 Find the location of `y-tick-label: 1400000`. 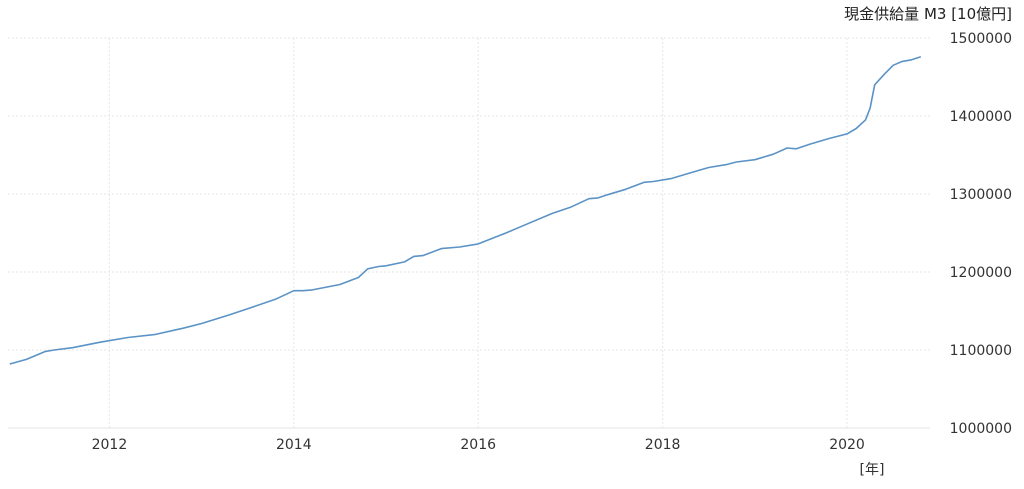

y-tick-label: 1400000 is located at coordinates (981, 117).